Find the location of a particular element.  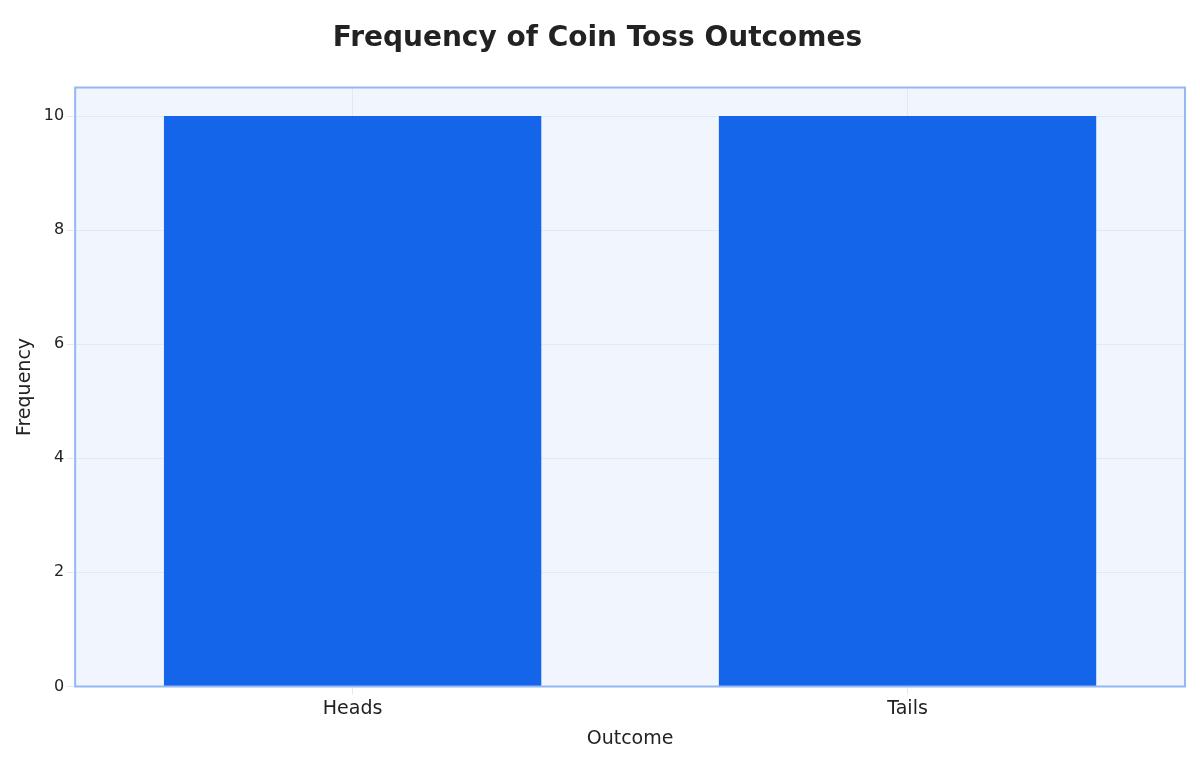

y-tick-label: 8 is located at coordinates (59, 229).